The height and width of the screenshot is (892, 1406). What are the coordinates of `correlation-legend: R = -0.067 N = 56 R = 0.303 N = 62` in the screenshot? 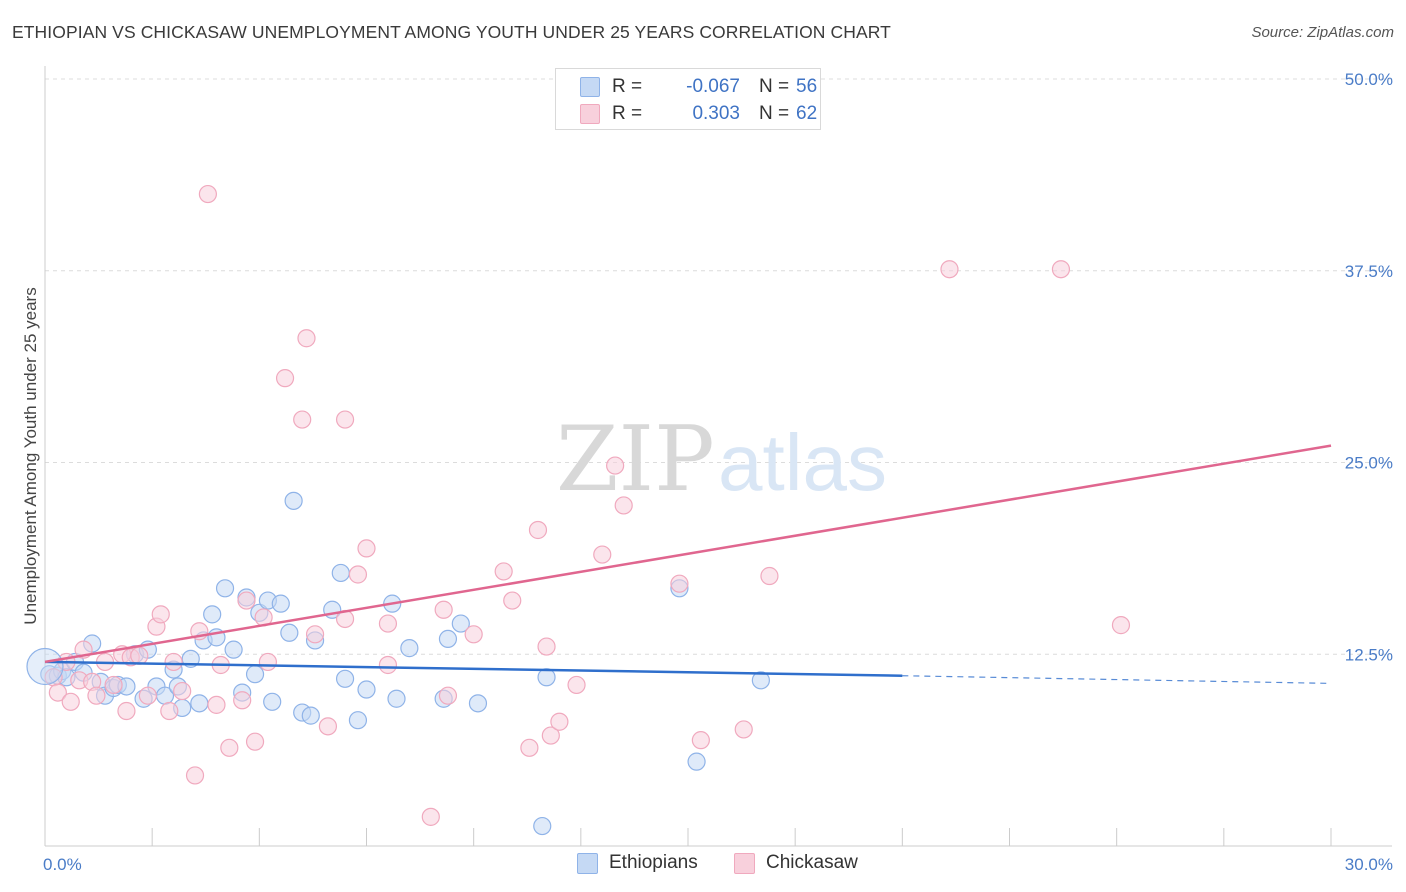 It's located at (688, 99).